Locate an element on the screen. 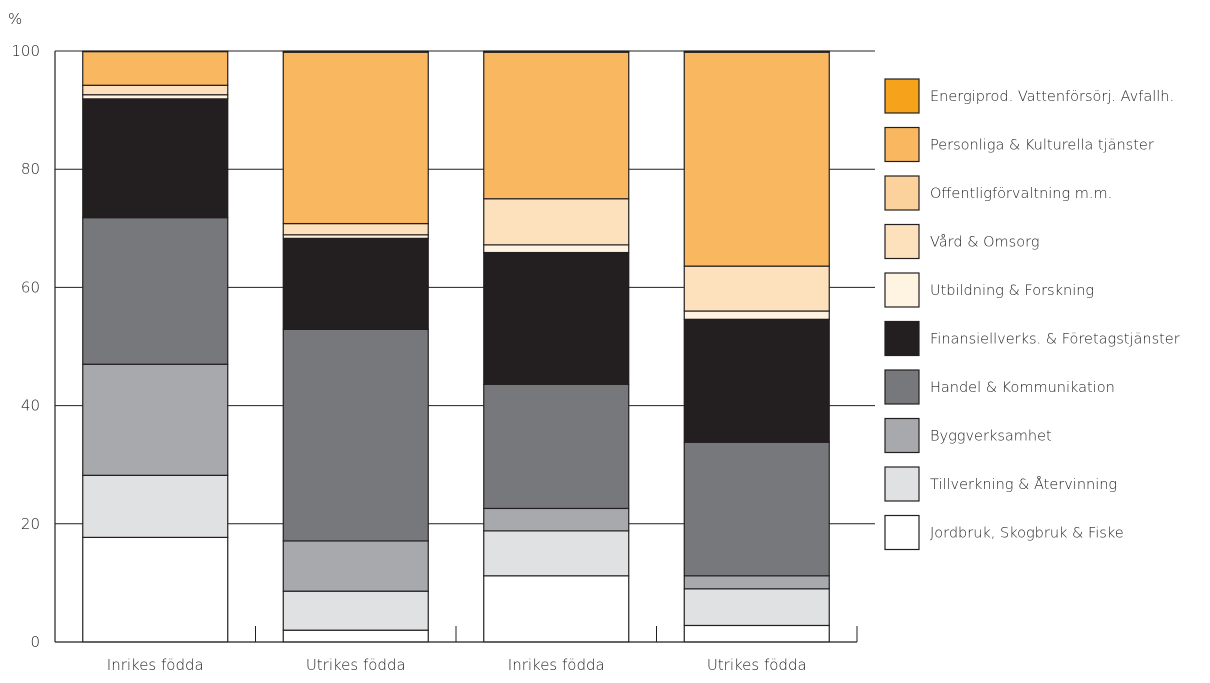  legend-label: Finansiellverks. & Företagstjänster is located at coordinates (1055, 340).